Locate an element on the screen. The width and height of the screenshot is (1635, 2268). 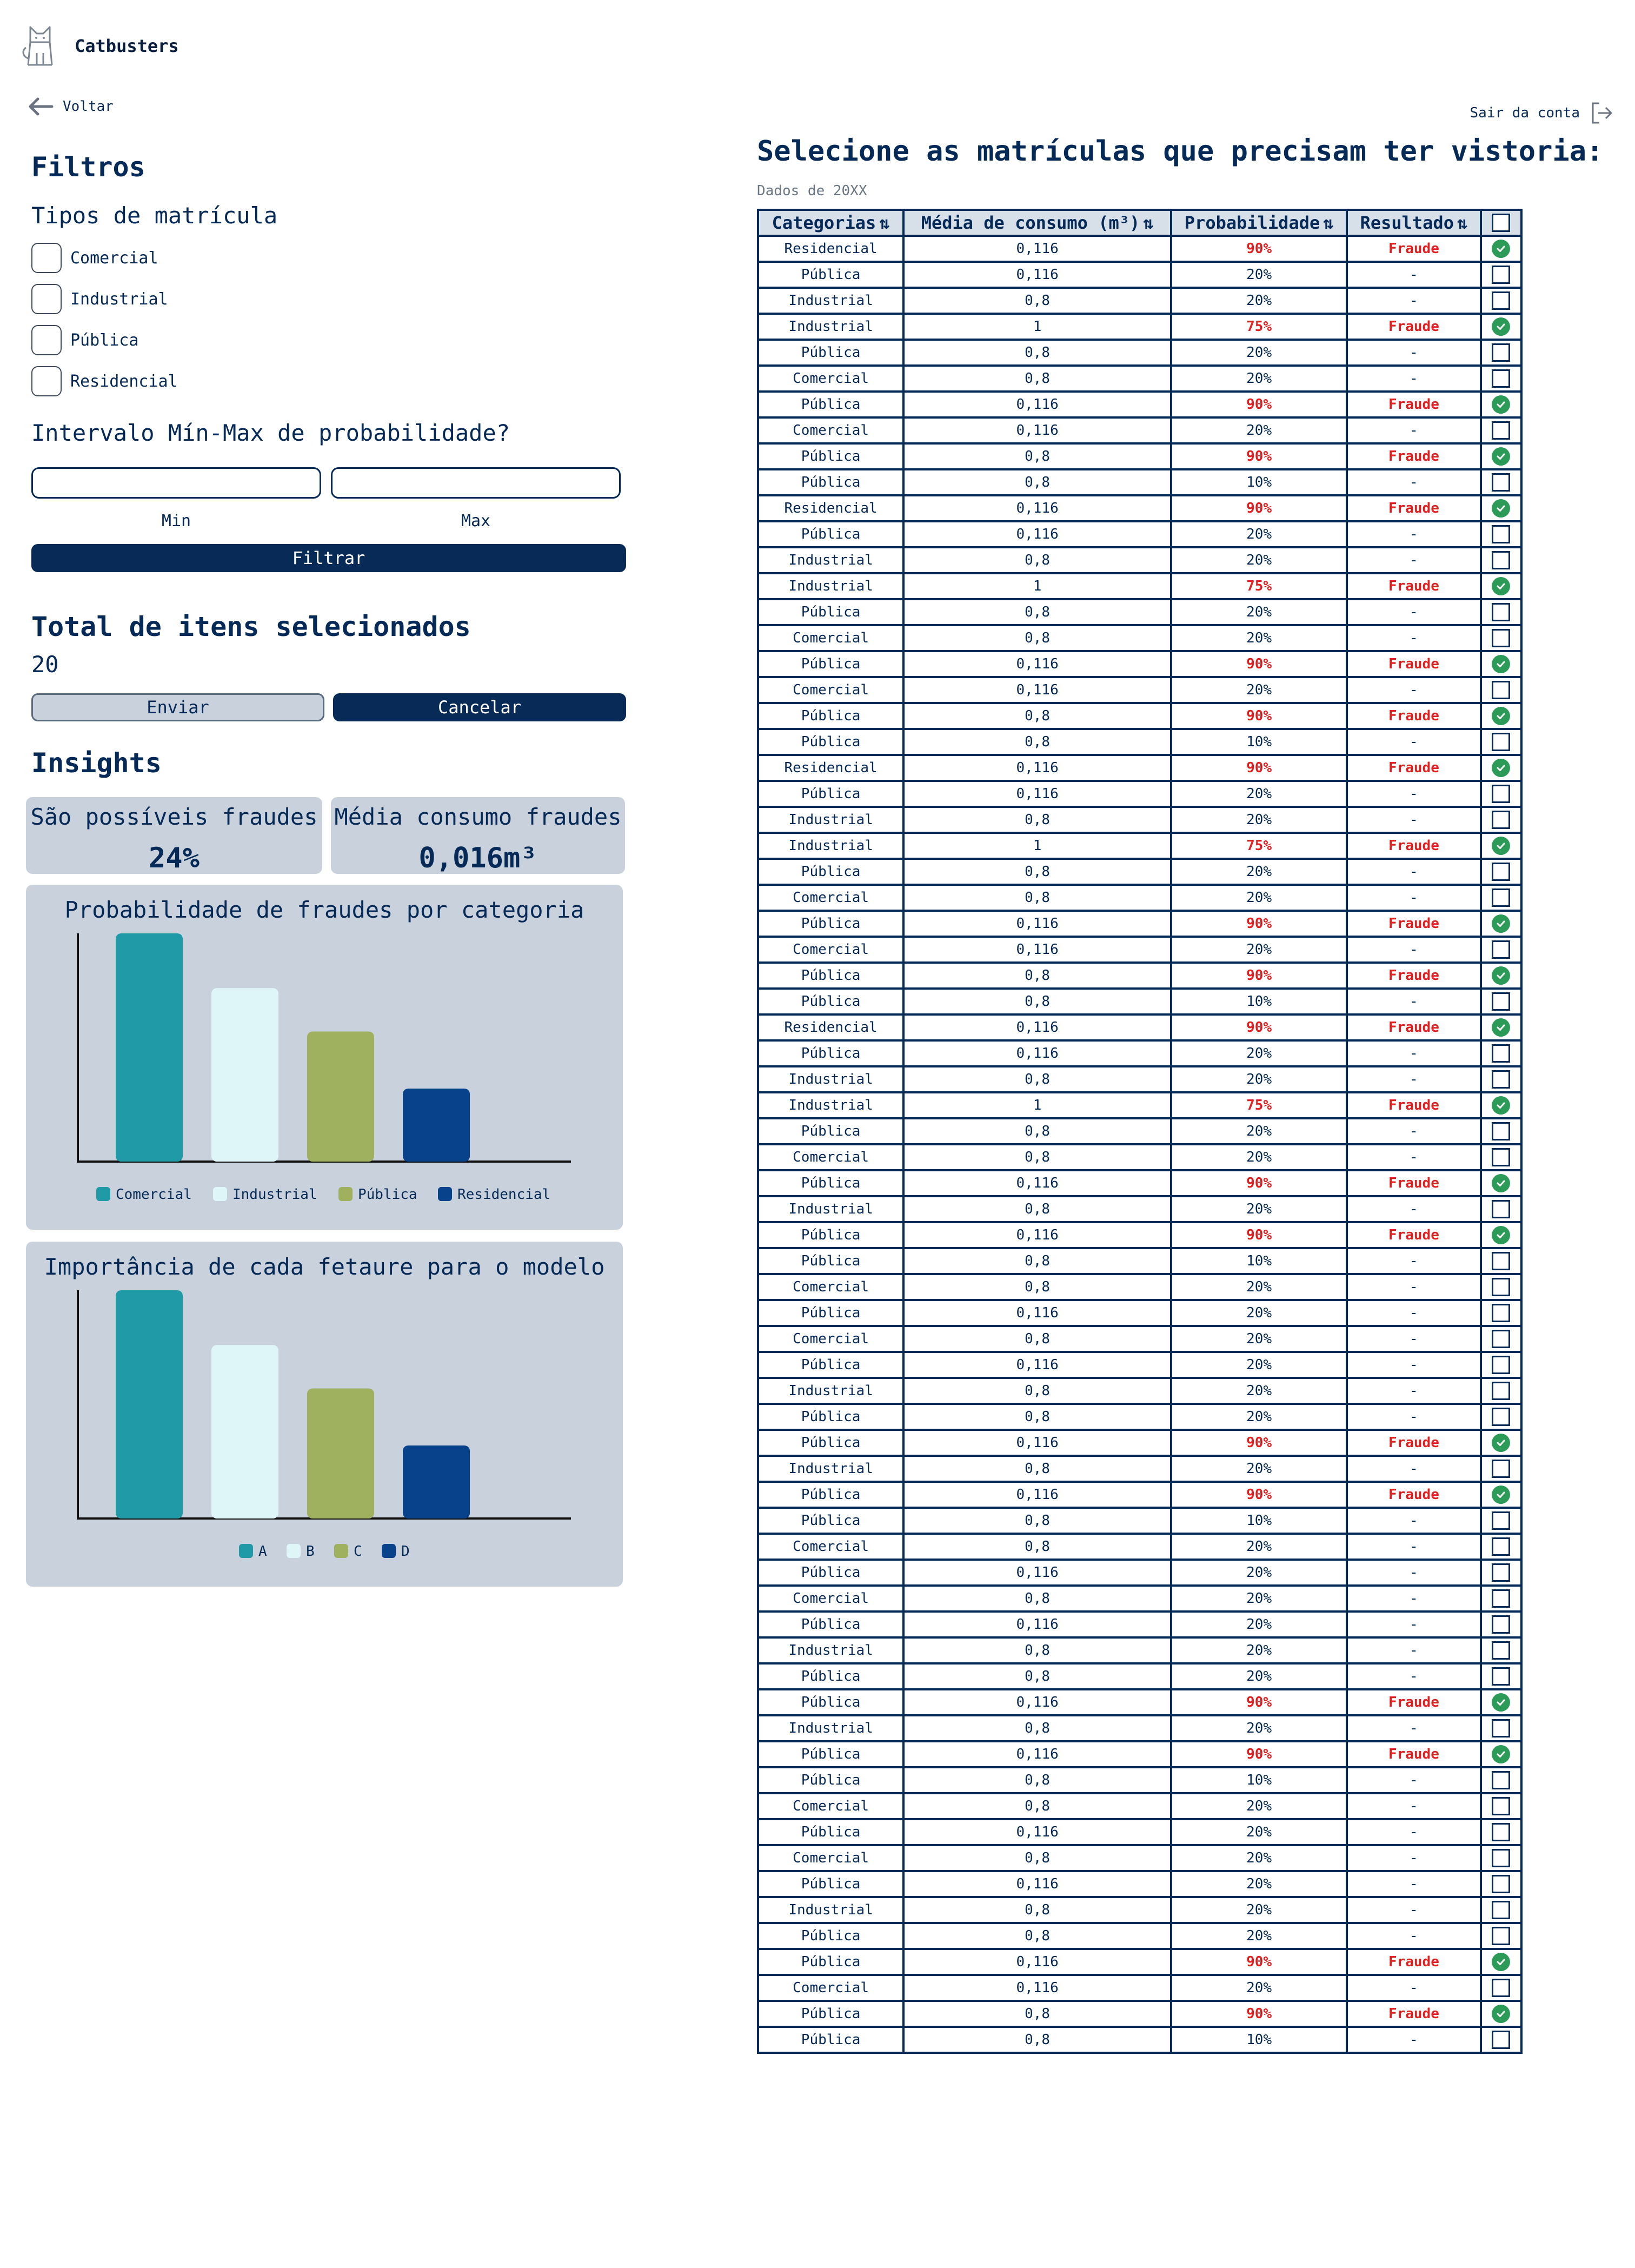
checkbox-residencial is located at coordinates (46, 381).